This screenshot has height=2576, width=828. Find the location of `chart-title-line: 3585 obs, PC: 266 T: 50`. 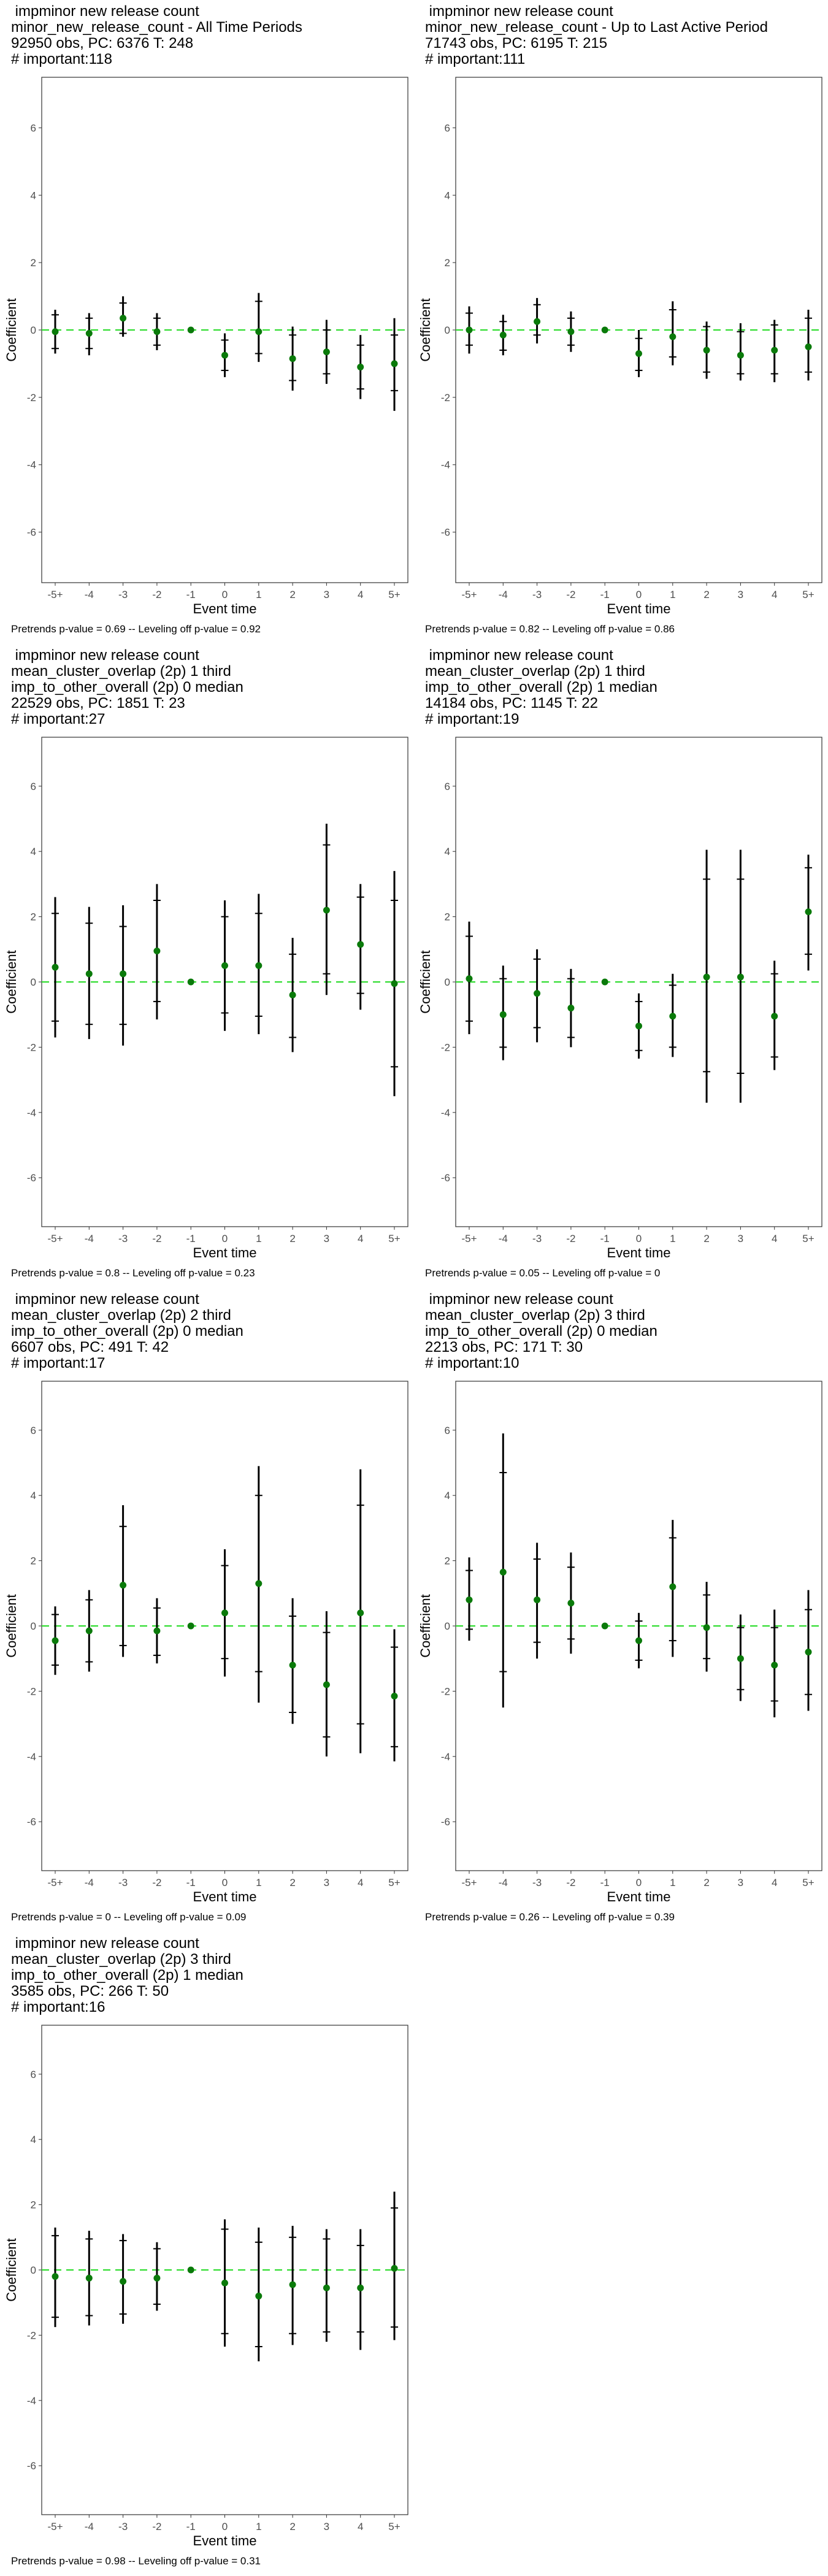

chart-title-line: 3585 obs, PC: 266 T: 50 is located at coordinates (90, 1991).